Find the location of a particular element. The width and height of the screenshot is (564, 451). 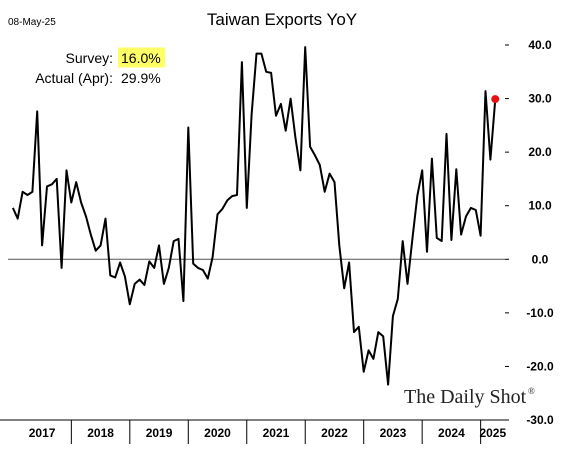

y-tick-label: -20.0 is located at coordinates (540, 366).